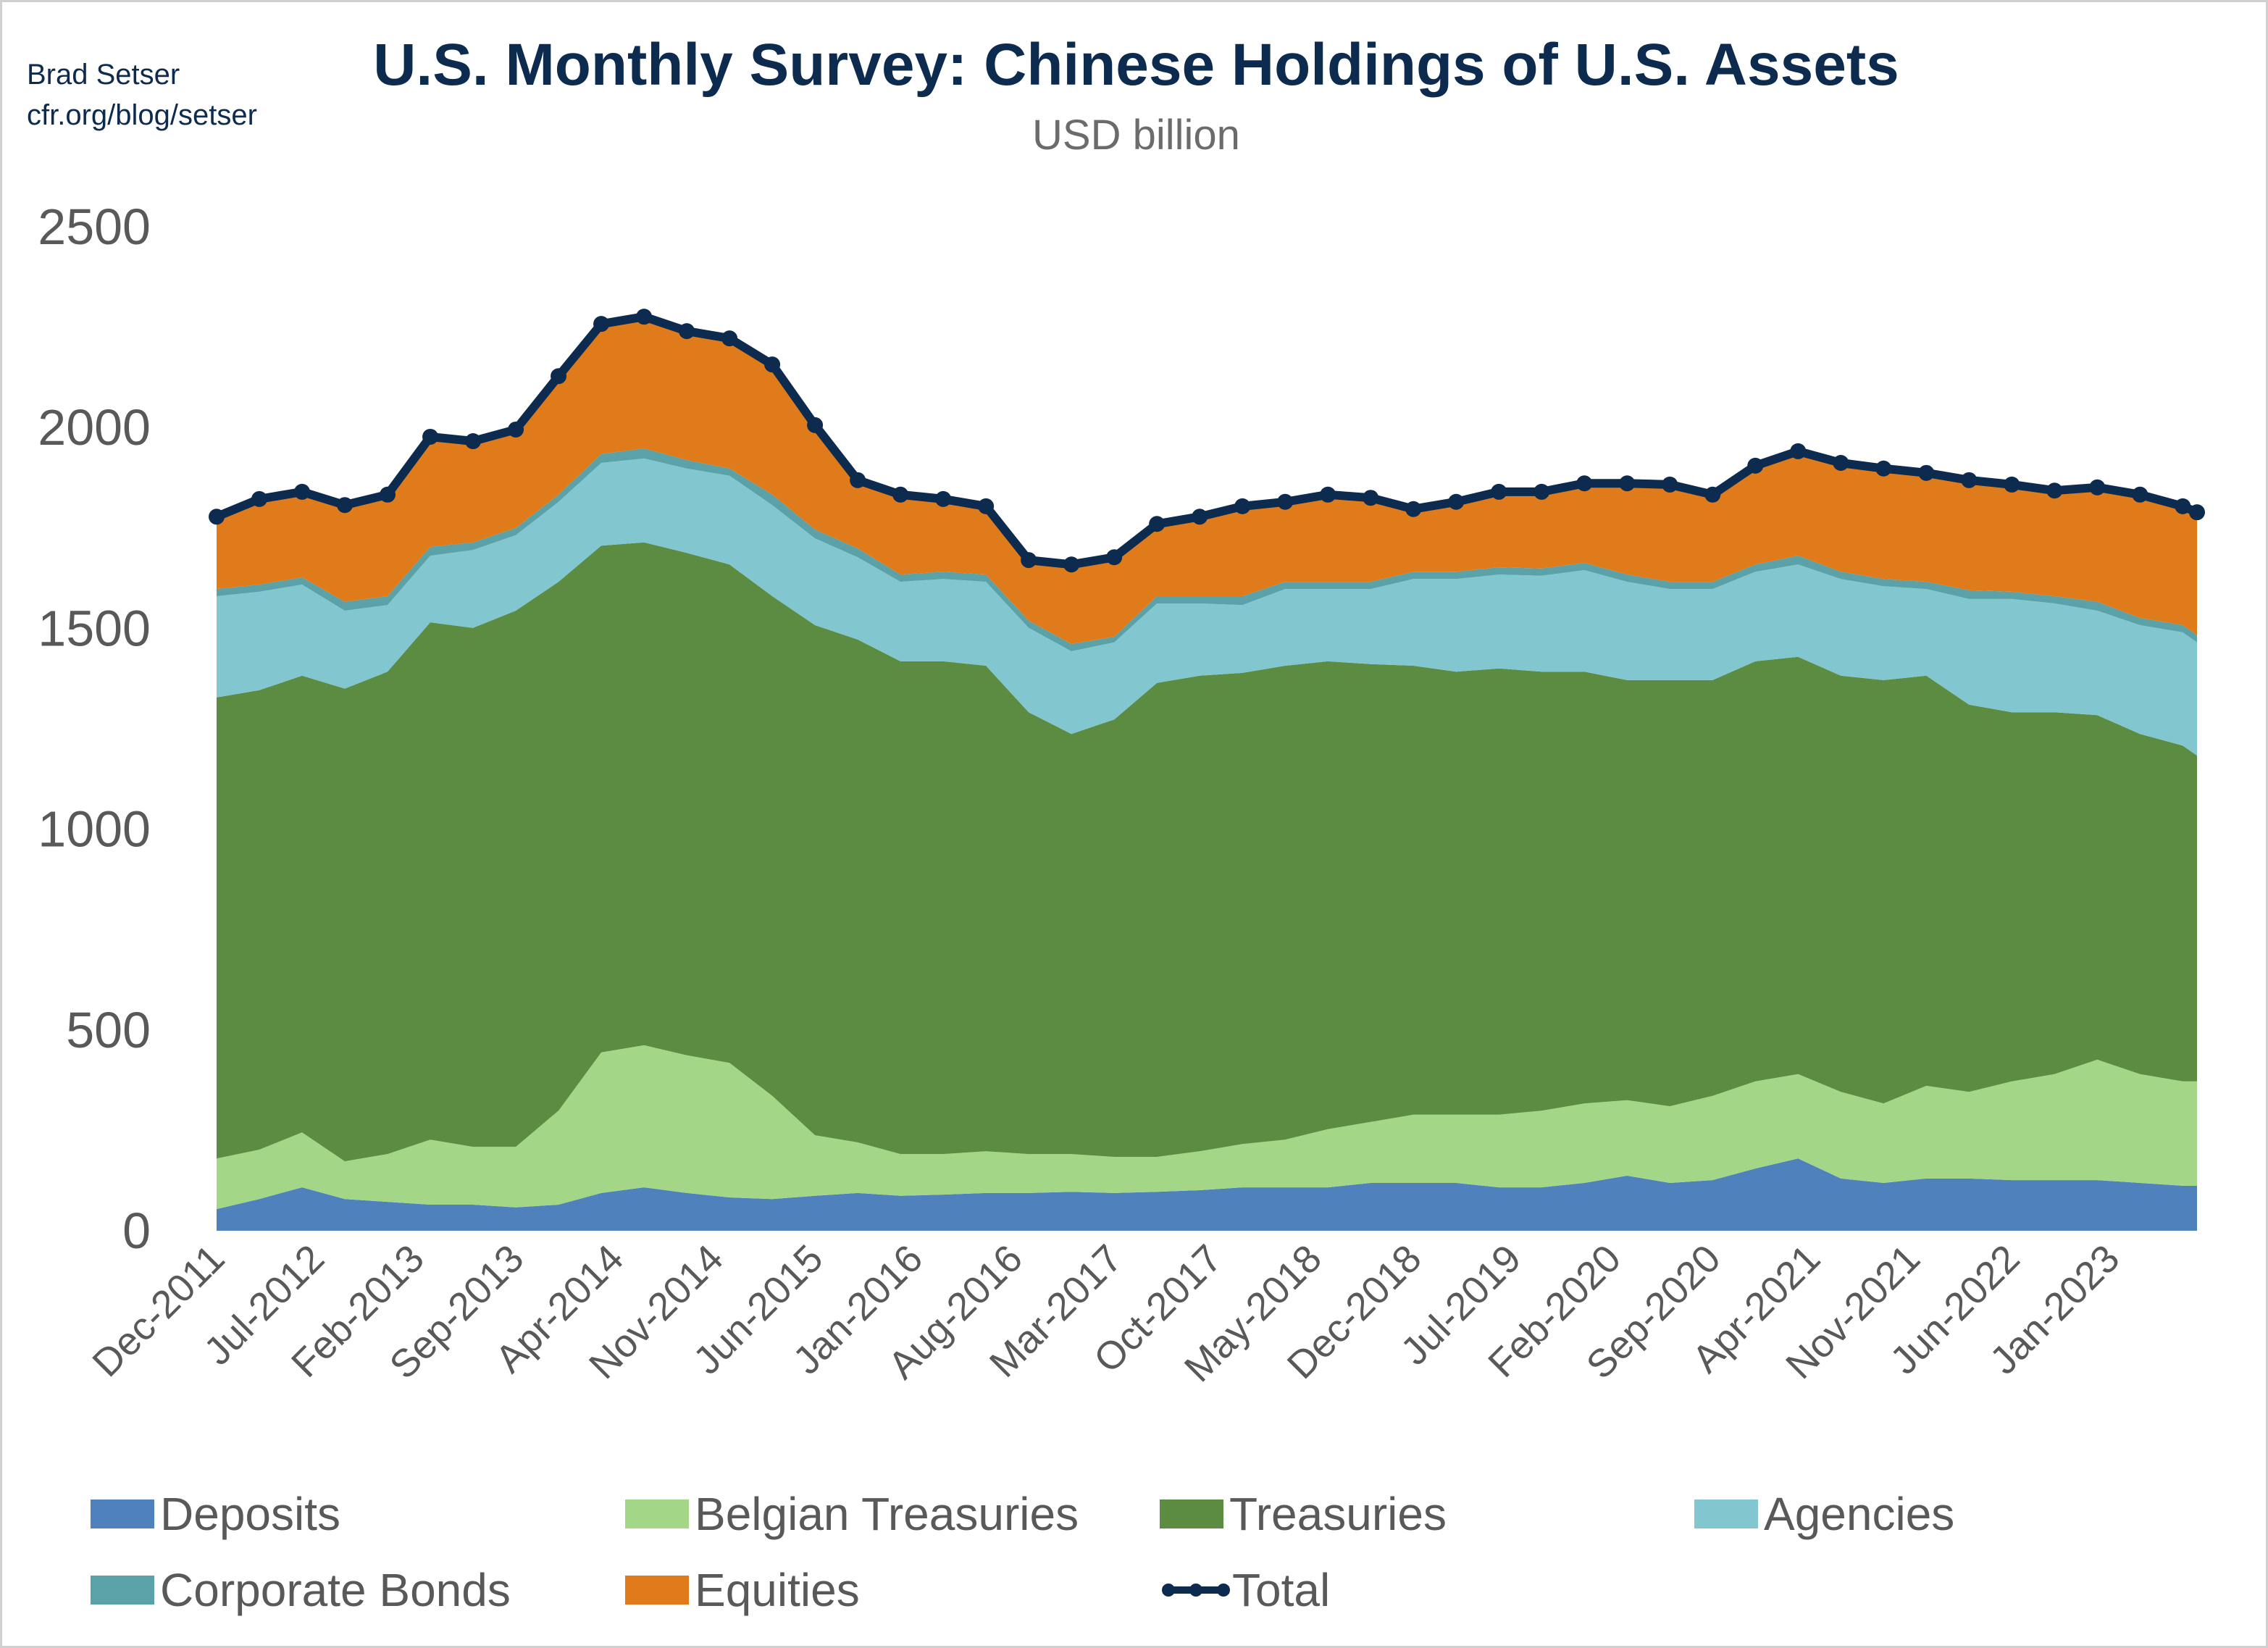 The height and width of the screenshot is (1648, 2268). What do you see at coordinates (103, 75) in the screenshot?
I see `author-name: Brad Setser` at bounding box center [103, 75].